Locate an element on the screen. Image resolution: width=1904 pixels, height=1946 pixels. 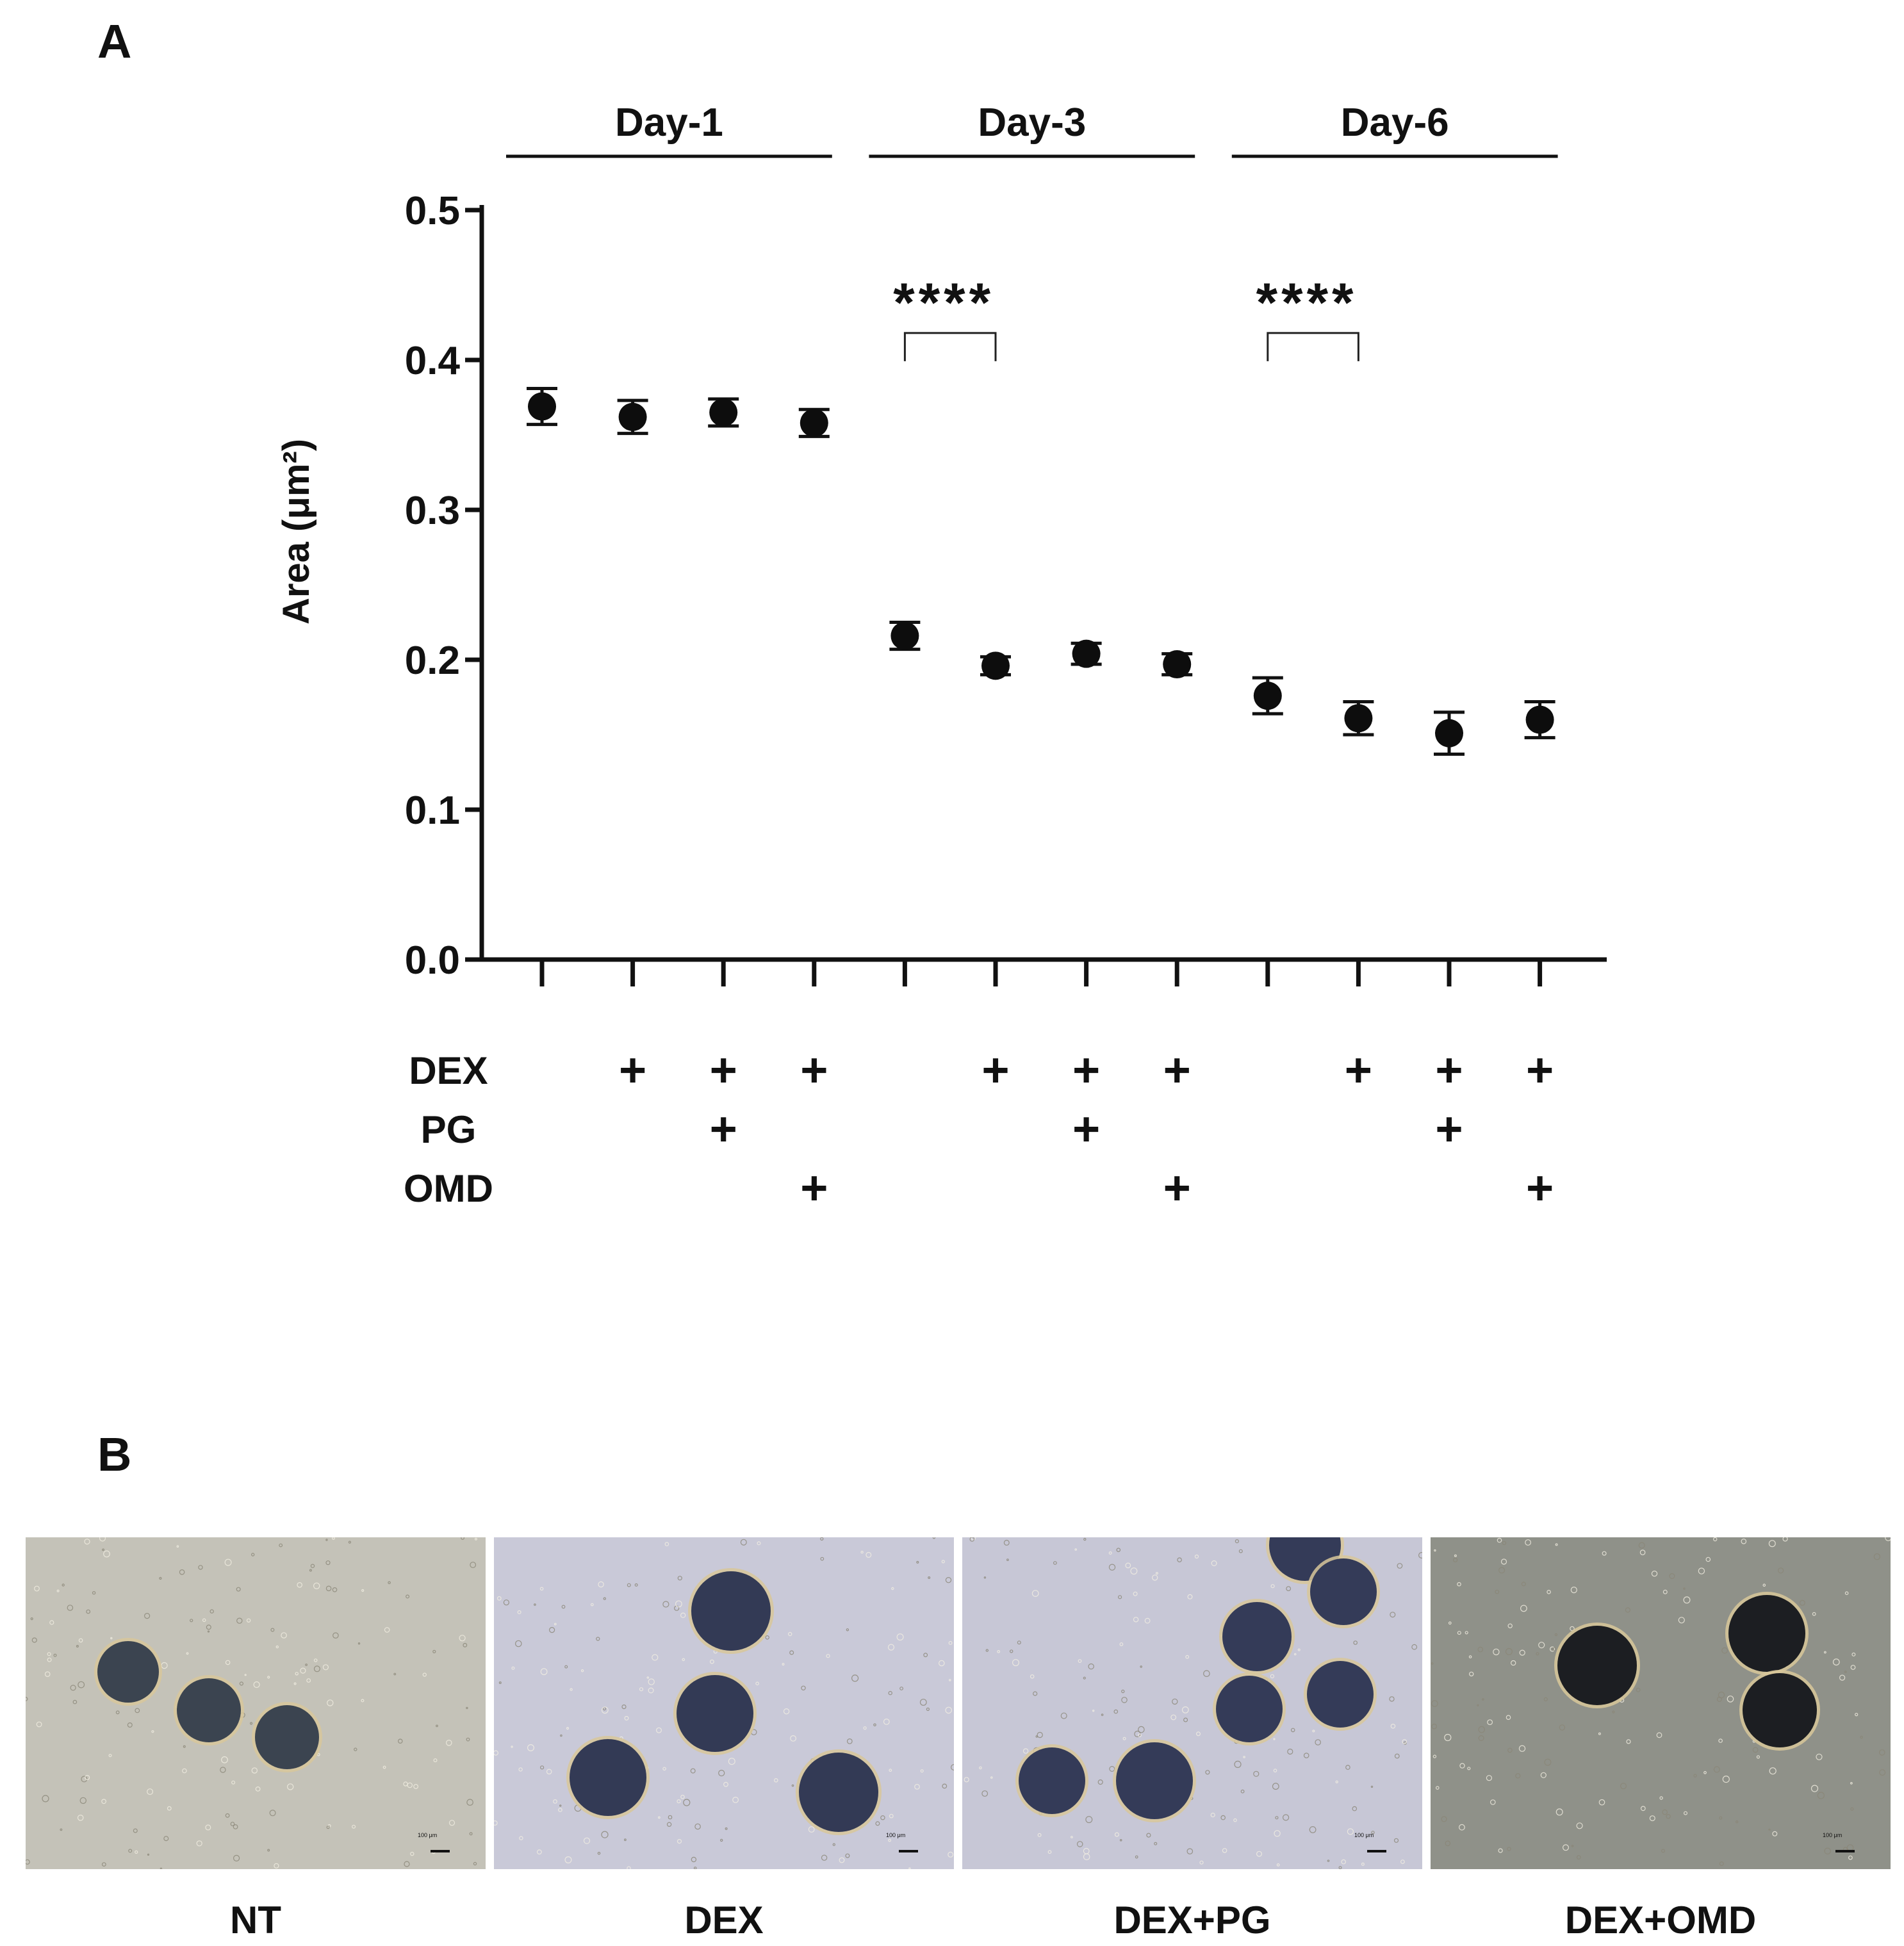
group-label: Day-3 is located at coordinates (1032, 123).